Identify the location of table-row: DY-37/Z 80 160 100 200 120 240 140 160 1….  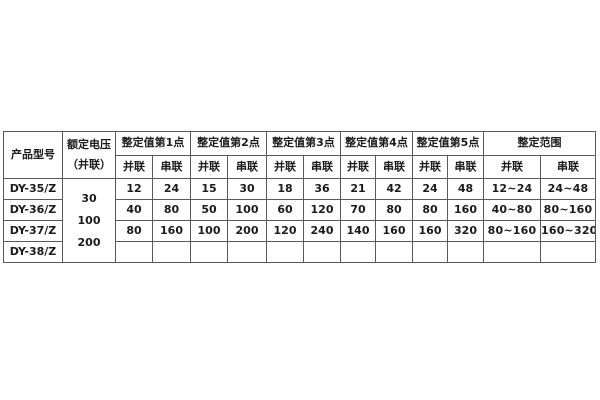
(299, 231).